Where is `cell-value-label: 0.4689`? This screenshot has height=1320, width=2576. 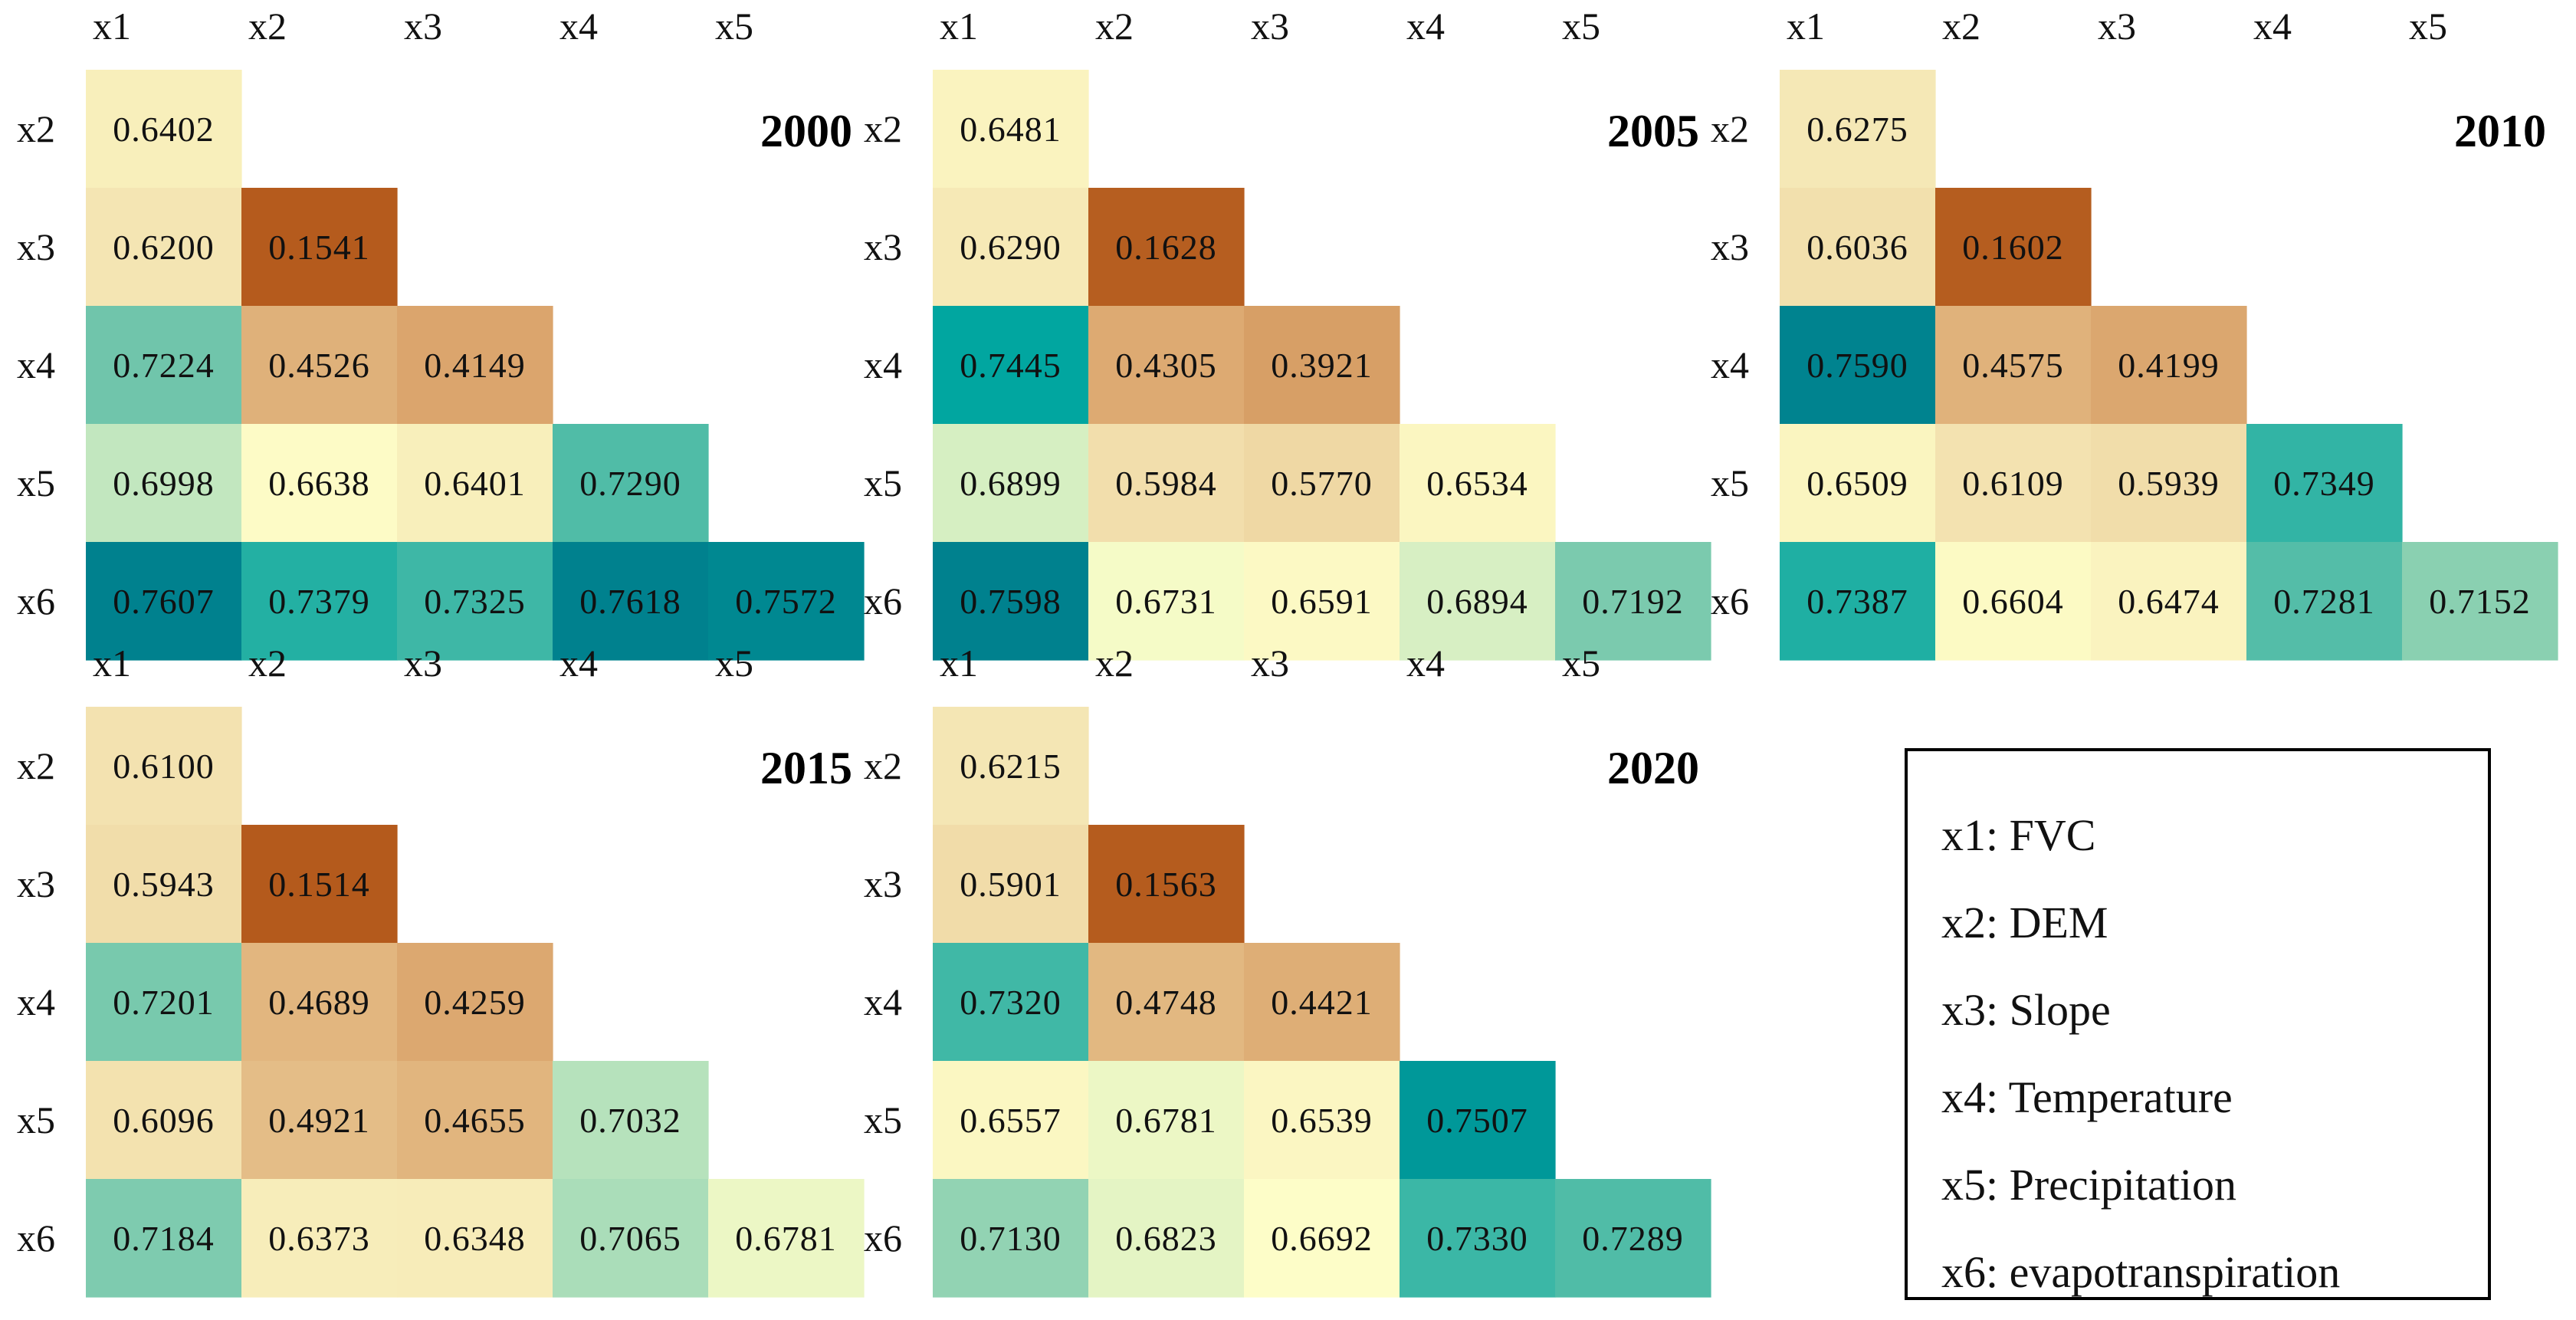 cell-value-label: 0.4689 is located at coordinates (319, 1002).